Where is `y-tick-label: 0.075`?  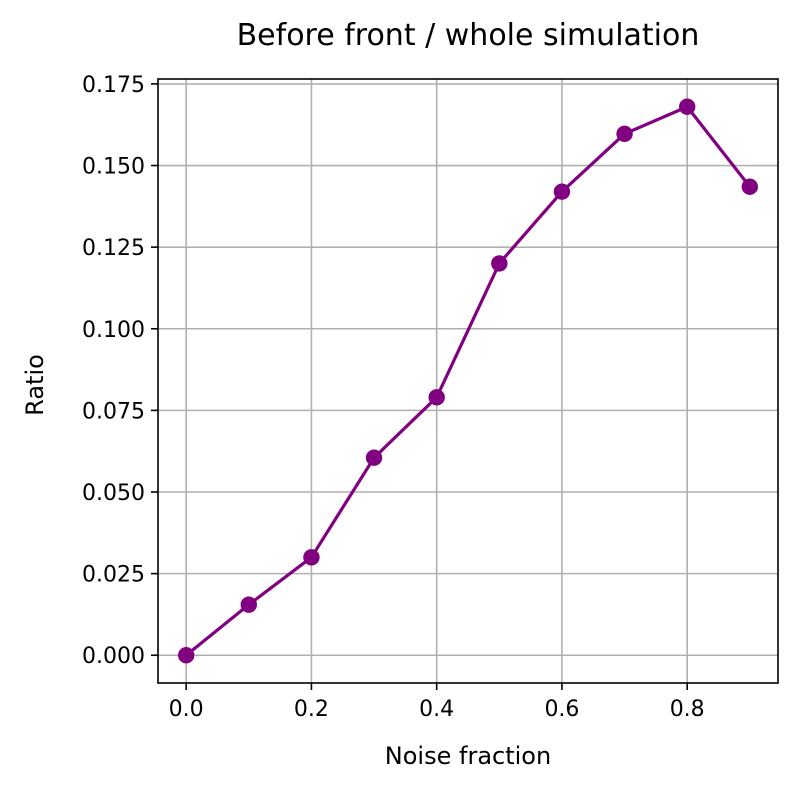
y-tick-label: 0.075 is located at coordinates (113, 411).